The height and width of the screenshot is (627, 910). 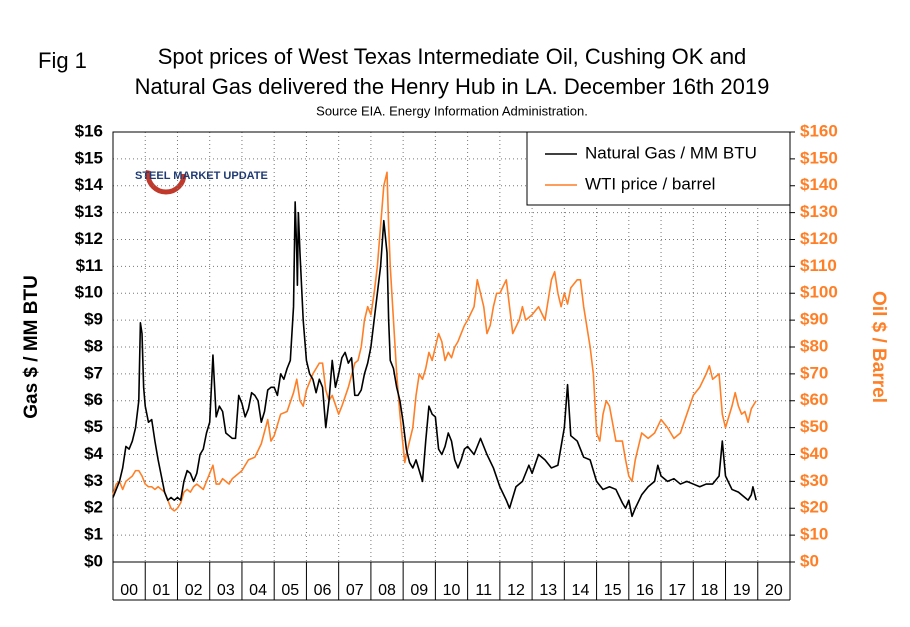 What do you see at coordinates (819, 157) in the screenshot?
I see `y2-tick-label: $150` at bounding box center [819, 157].